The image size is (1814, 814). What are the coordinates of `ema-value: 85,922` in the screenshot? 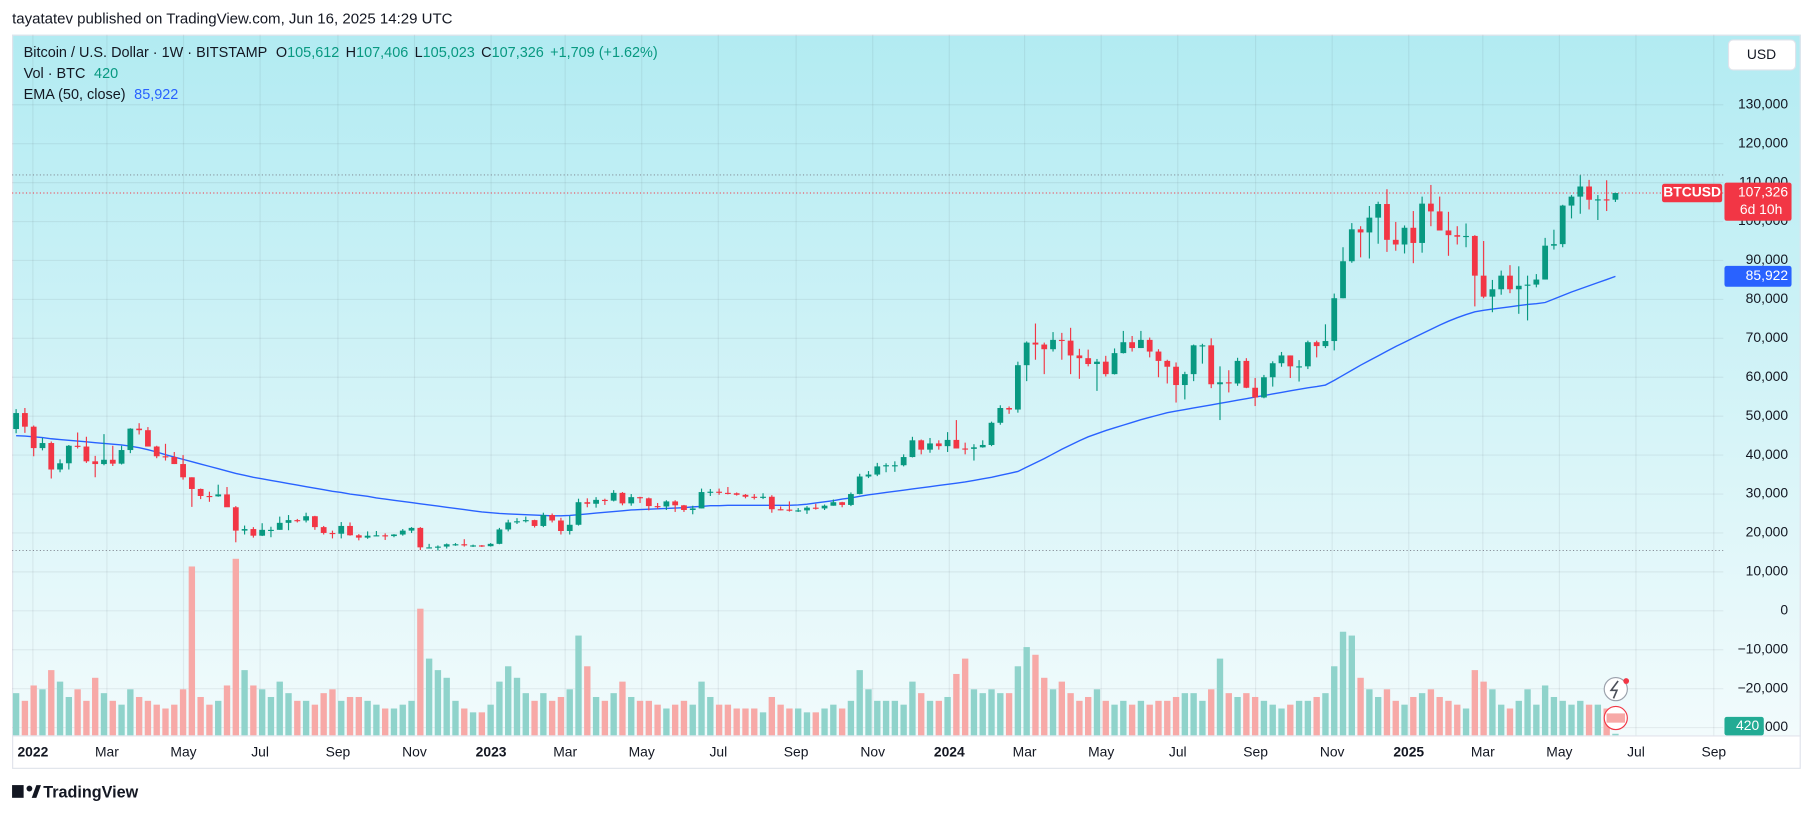 It's located at (156, 95).